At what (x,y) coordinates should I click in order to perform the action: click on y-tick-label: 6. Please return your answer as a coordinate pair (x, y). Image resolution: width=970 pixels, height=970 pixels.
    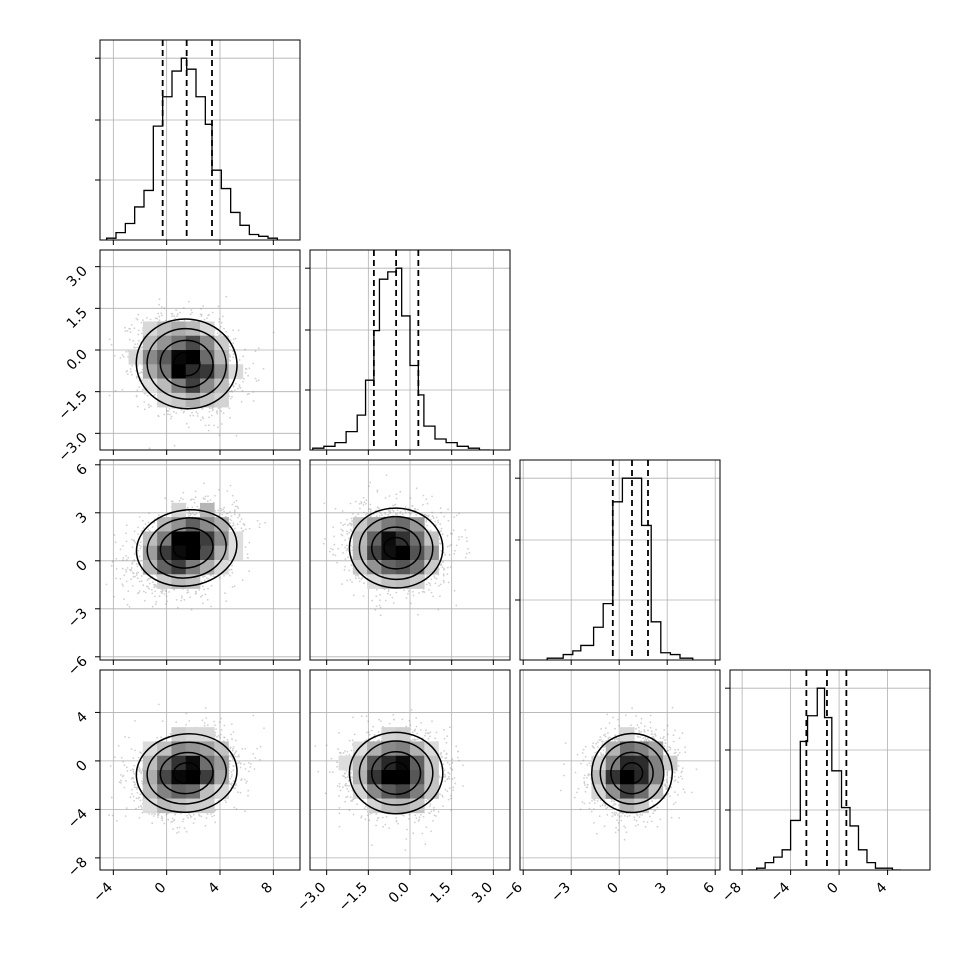
    Looking at the image, I should click on (82, 470).